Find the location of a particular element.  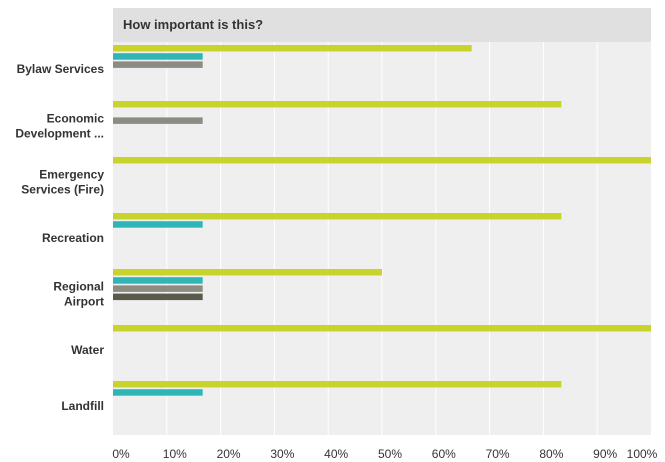

category-label: Recreation is located at coordinates (73, 238).